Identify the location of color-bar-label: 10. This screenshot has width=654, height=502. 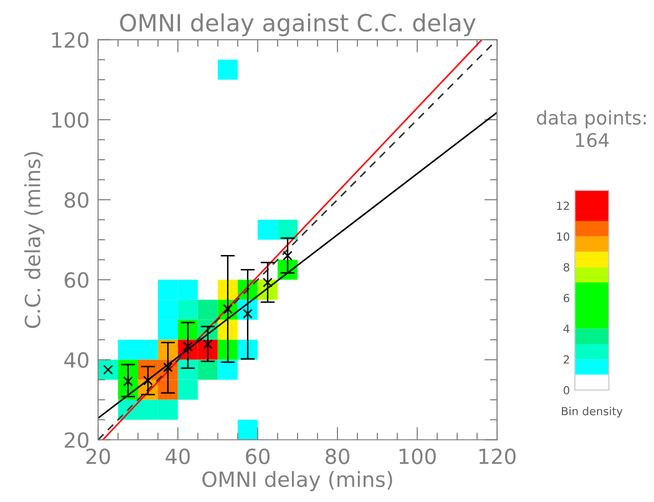
(563, 236).